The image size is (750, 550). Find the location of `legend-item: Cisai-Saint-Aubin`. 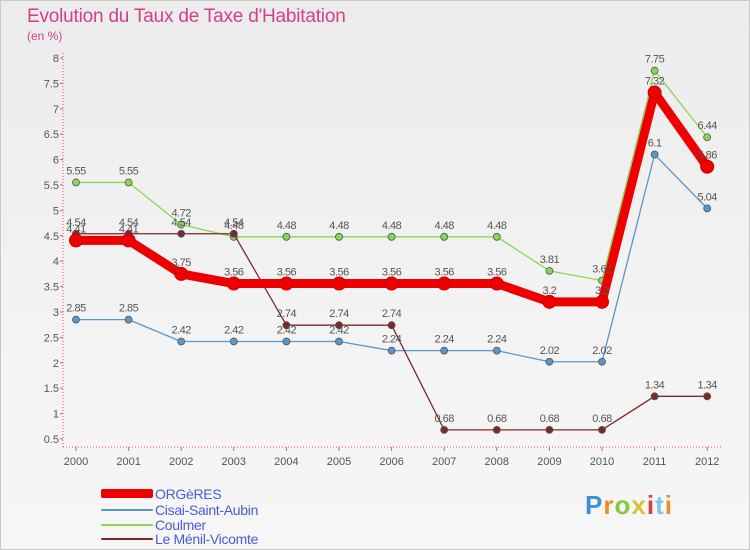

legend-item: Cisai-Saint-Aubin is located at coordinates (180, 509).